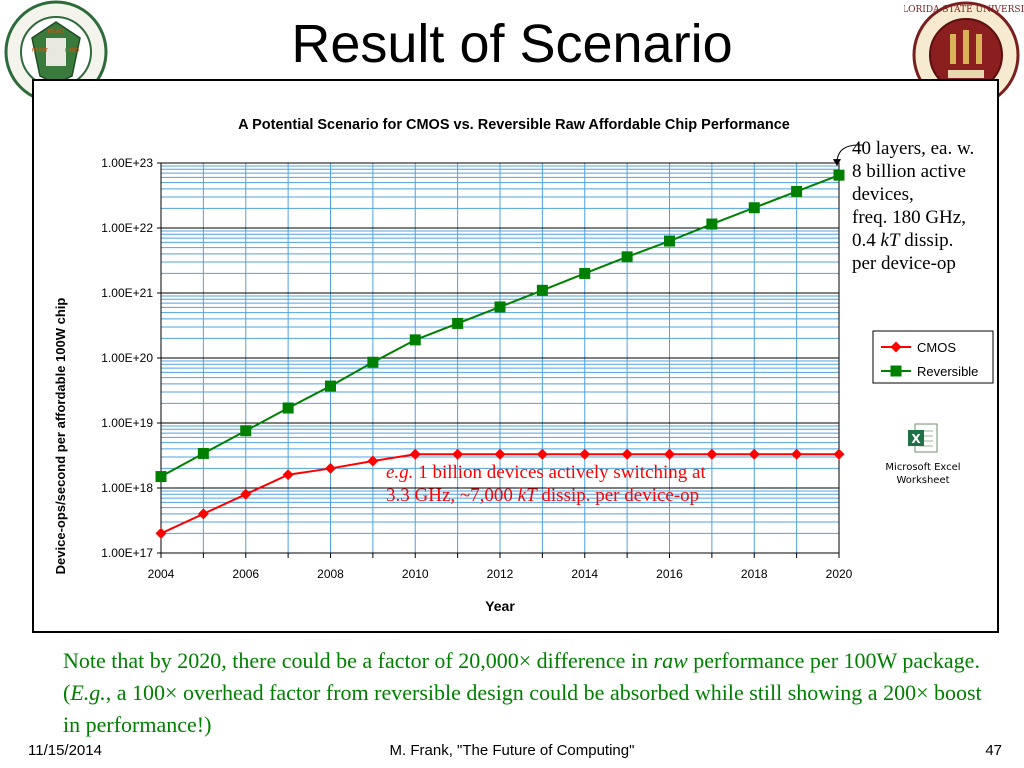 This screenshot has height=768, width=1024. I want to click on y-tick-label: 1.00E+17, so click(127, 553).